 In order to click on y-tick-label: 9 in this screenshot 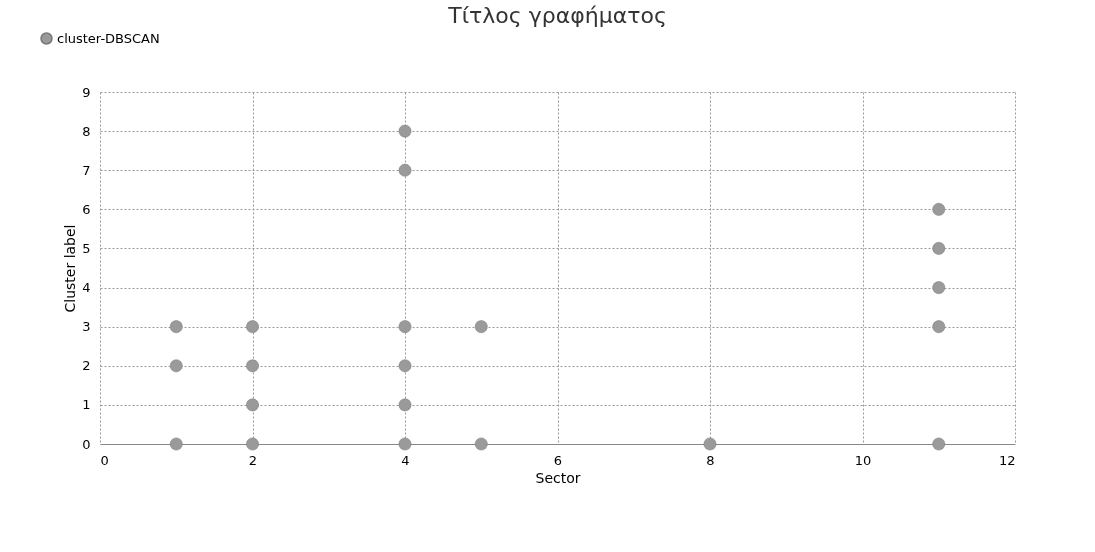, I will do `click(86, 92)`.